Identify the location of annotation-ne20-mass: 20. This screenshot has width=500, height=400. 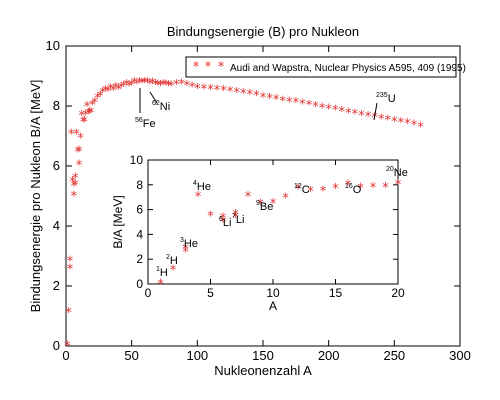
(390, 169).